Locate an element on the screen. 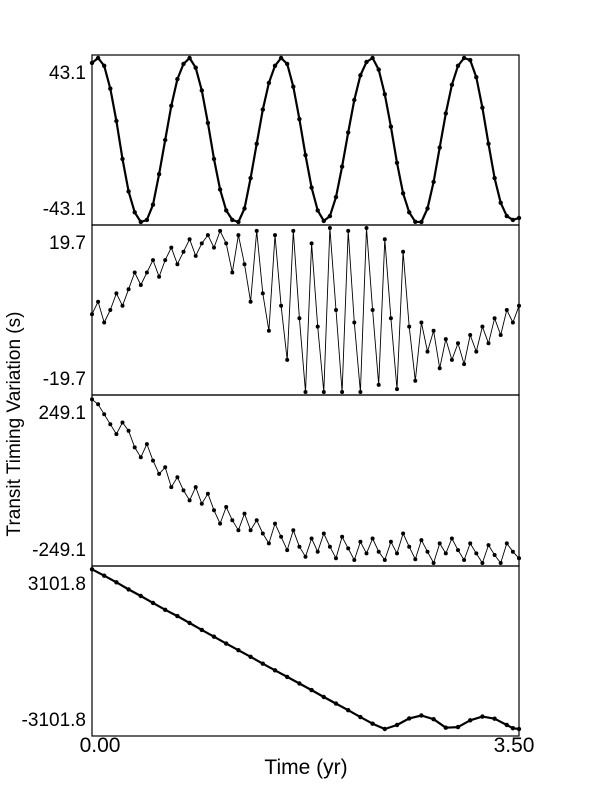 Image resolution: width=612 pixels, height=792 pixels. panel-2-ytick-bottom: -19.7 is located at coordinates (64, 379).